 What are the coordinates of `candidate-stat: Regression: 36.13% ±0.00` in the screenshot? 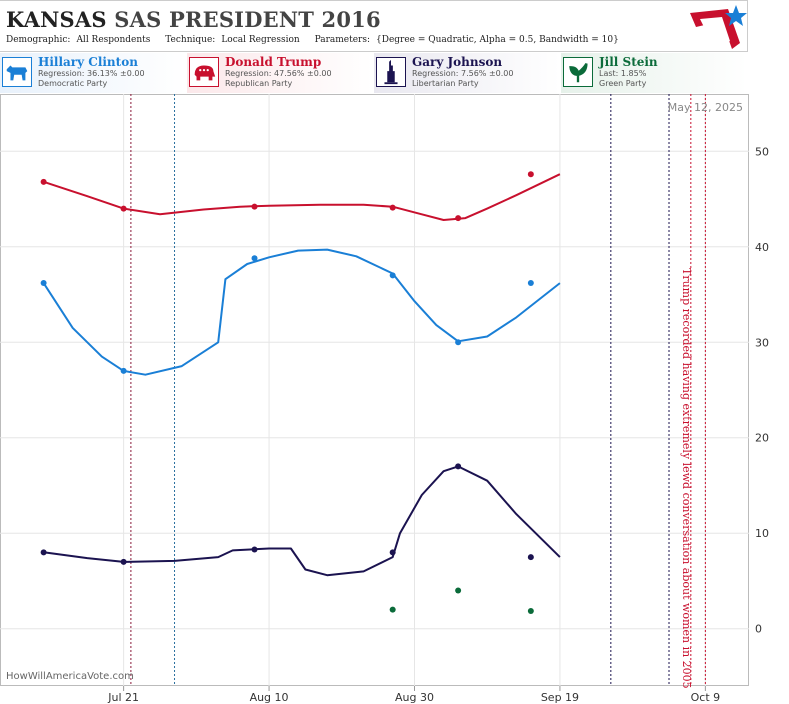 It's located at (91, 73).